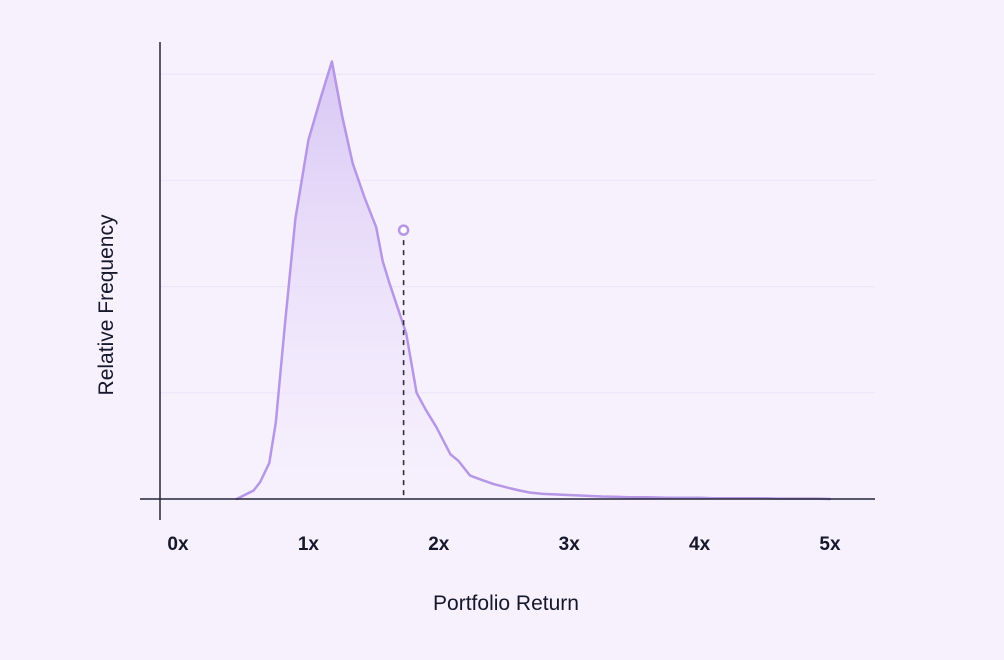 The width and height of the screenshot is (1004, 660). I want to click on x-tick-label: 2x, so click(439, 544).